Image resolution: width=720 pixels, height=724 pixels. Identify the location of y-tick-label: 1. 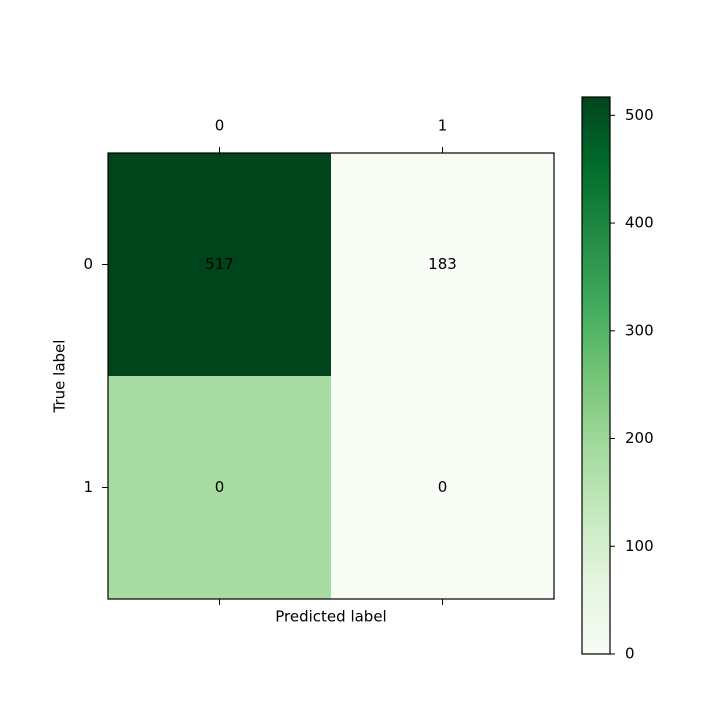
(88, 487).